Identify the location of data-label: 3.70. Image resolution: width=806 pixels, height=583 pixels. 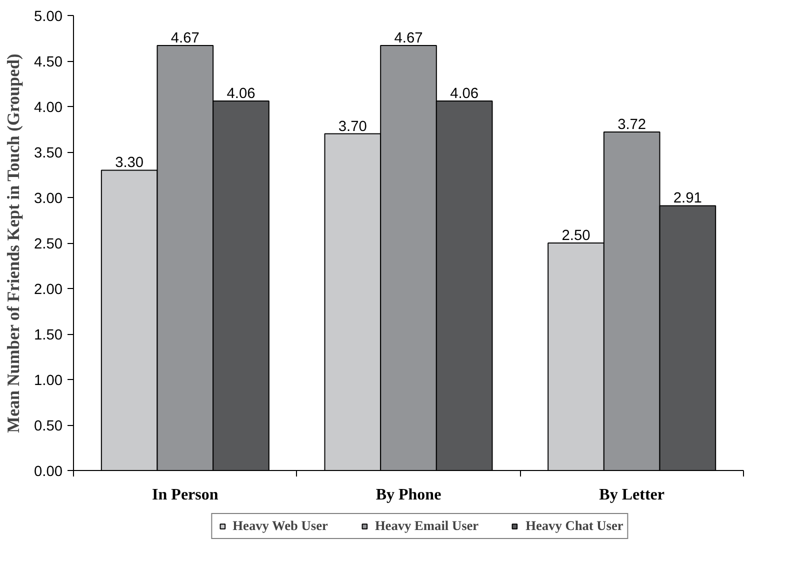
(352, 126).